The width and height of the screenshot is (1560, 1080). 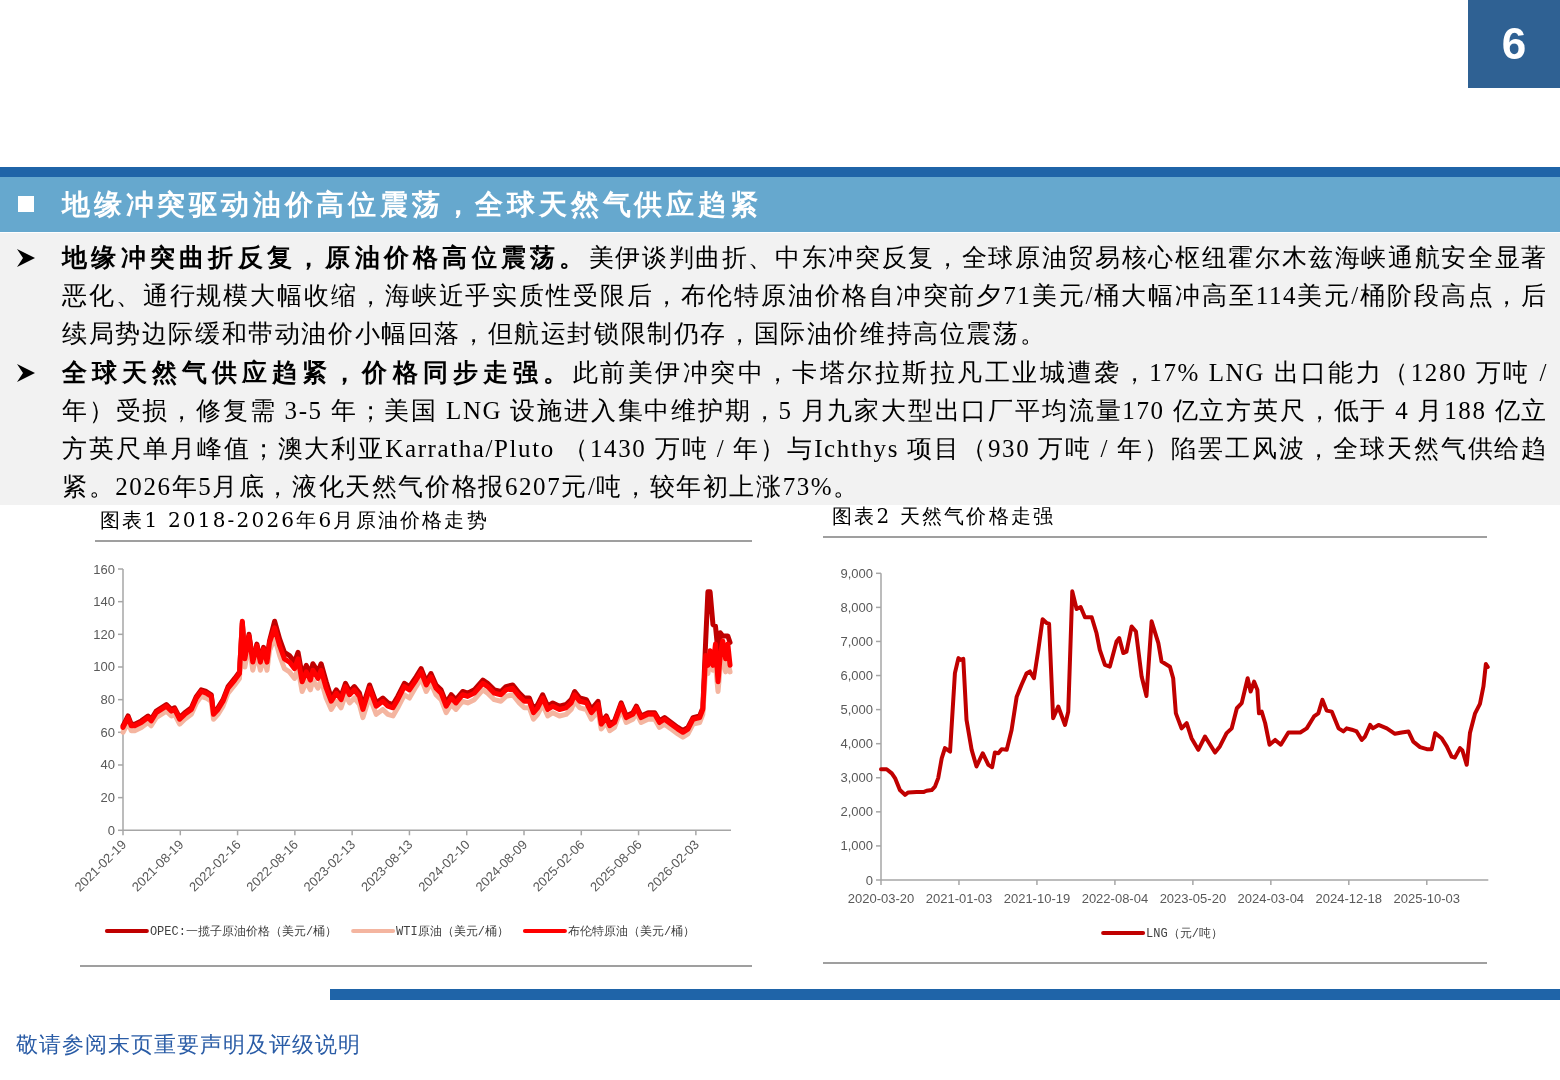 I want to click on y-tick-label: 4,000, so click(x=856, y=744).